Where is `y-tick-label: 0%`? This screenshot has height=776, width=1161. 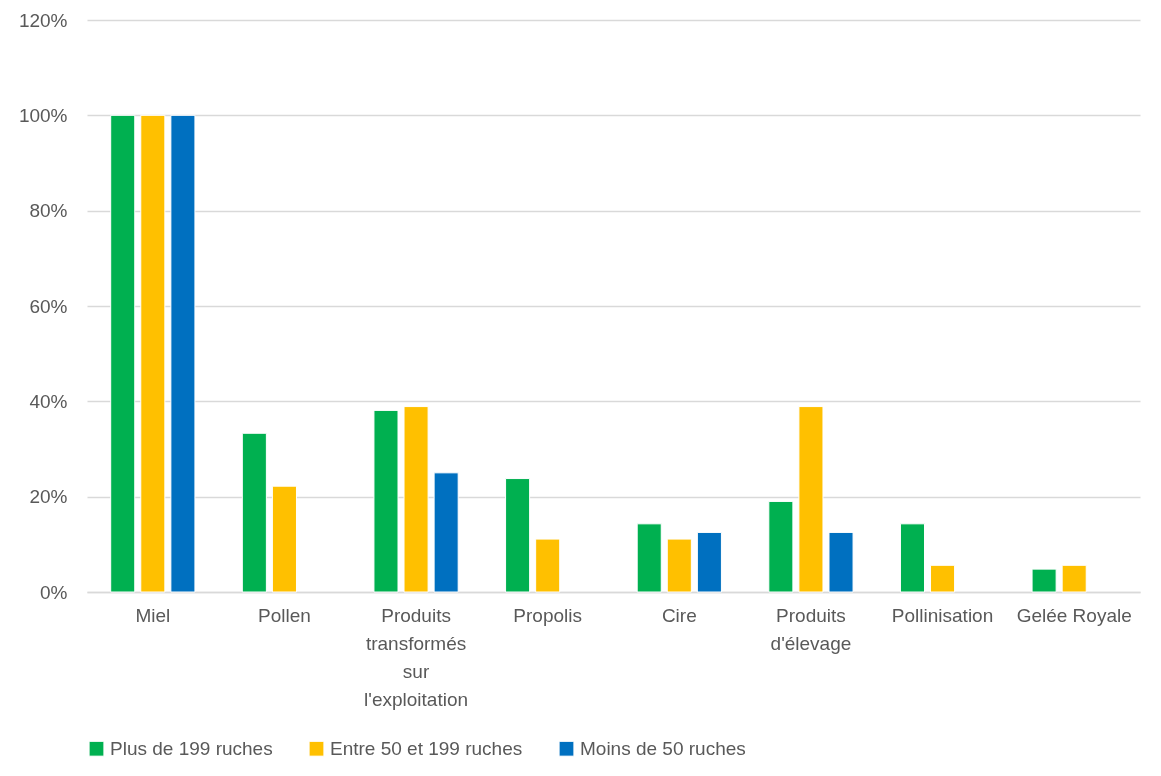 y-tick-label: 0% is located at coordinates (54, 592).